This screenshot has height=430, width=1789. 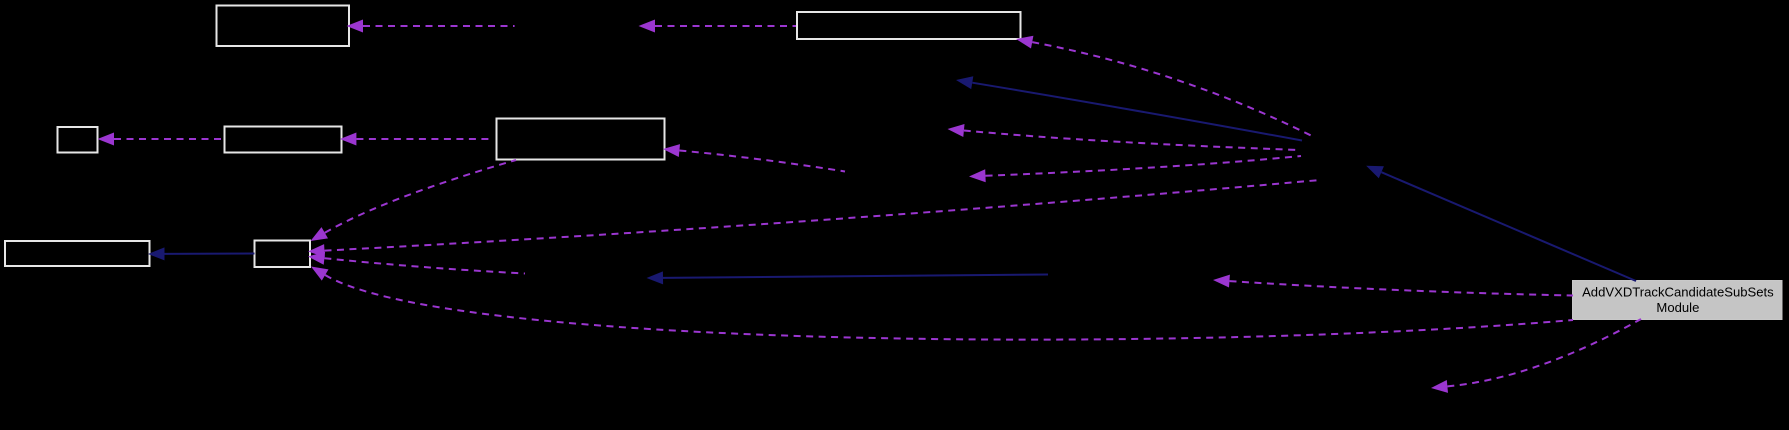 What do you see at coordinates (1678, 292) in the screenshot?
I see `svg-text: AddVXDTrackCandidateSubSets` at bounding box center [1678, 292].